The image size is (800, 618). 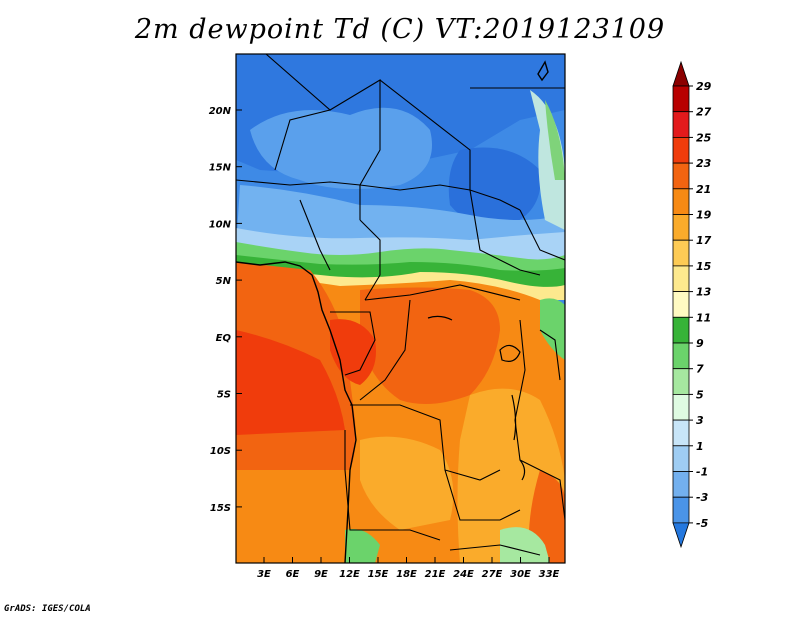 I want to click on lat-label: 10N, so click(x=220, y=224).